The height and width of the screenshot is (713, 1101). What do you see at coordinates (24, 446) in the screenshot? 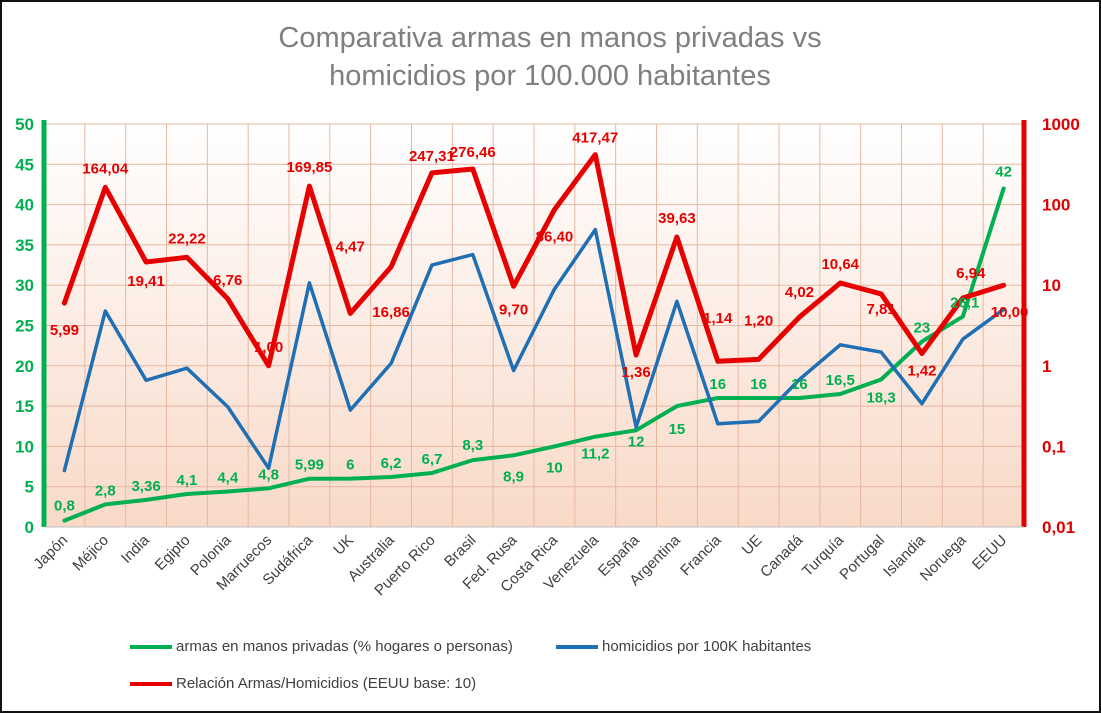
I see `left-axis-tick-label: 10` at bounding box center [24, 446].